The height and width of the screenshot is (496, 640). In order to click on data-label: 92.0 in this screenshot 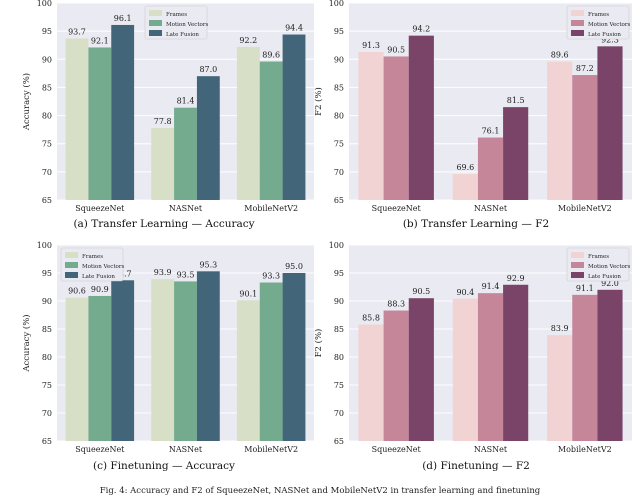, I will do `click(610, 283)`.